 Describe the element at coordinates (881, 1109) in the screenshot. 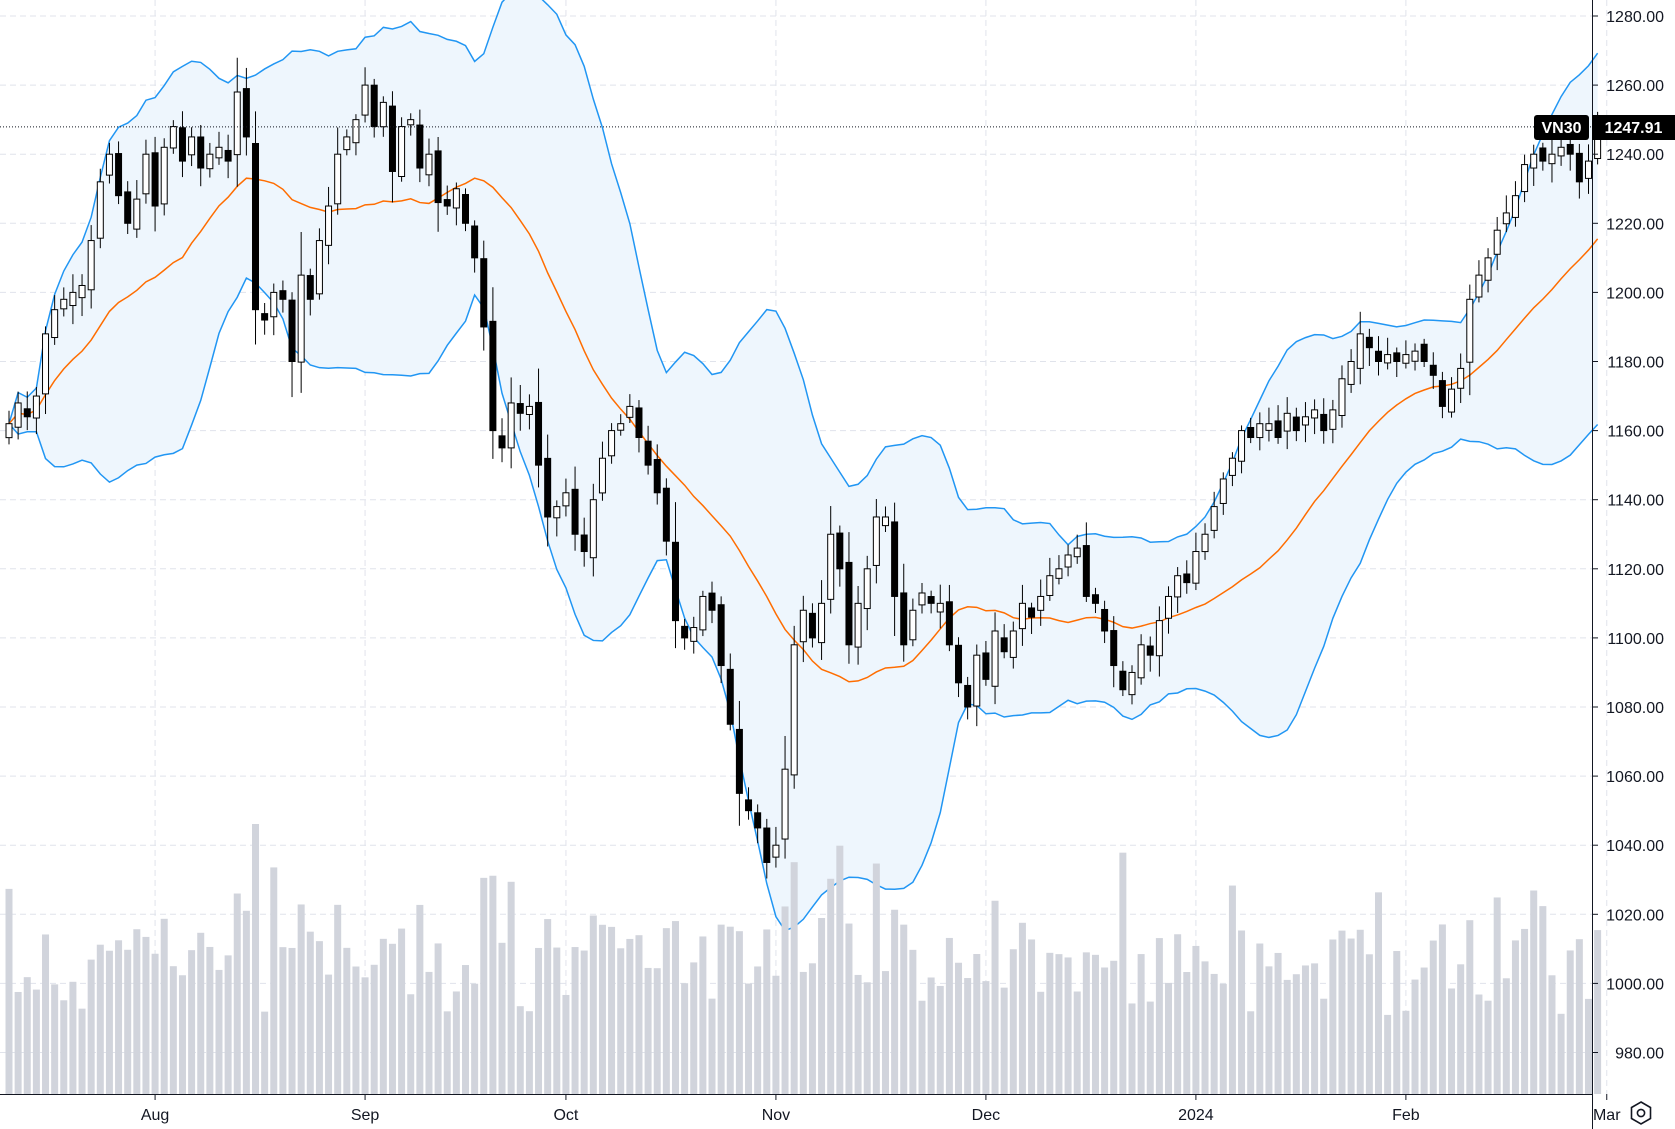

I see `time-axis: Aug Sep Oct Nov Dec 2024 Feb Mar` at that location.